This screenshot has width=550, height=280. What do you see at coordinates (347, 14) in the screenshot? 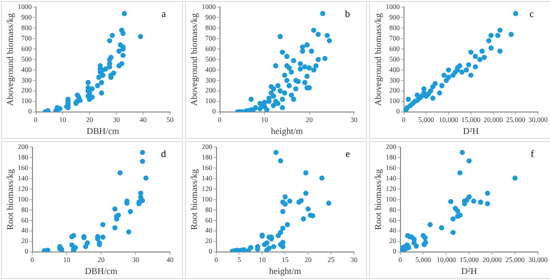
I see `annotation: b` at bounding box center [347, 14].